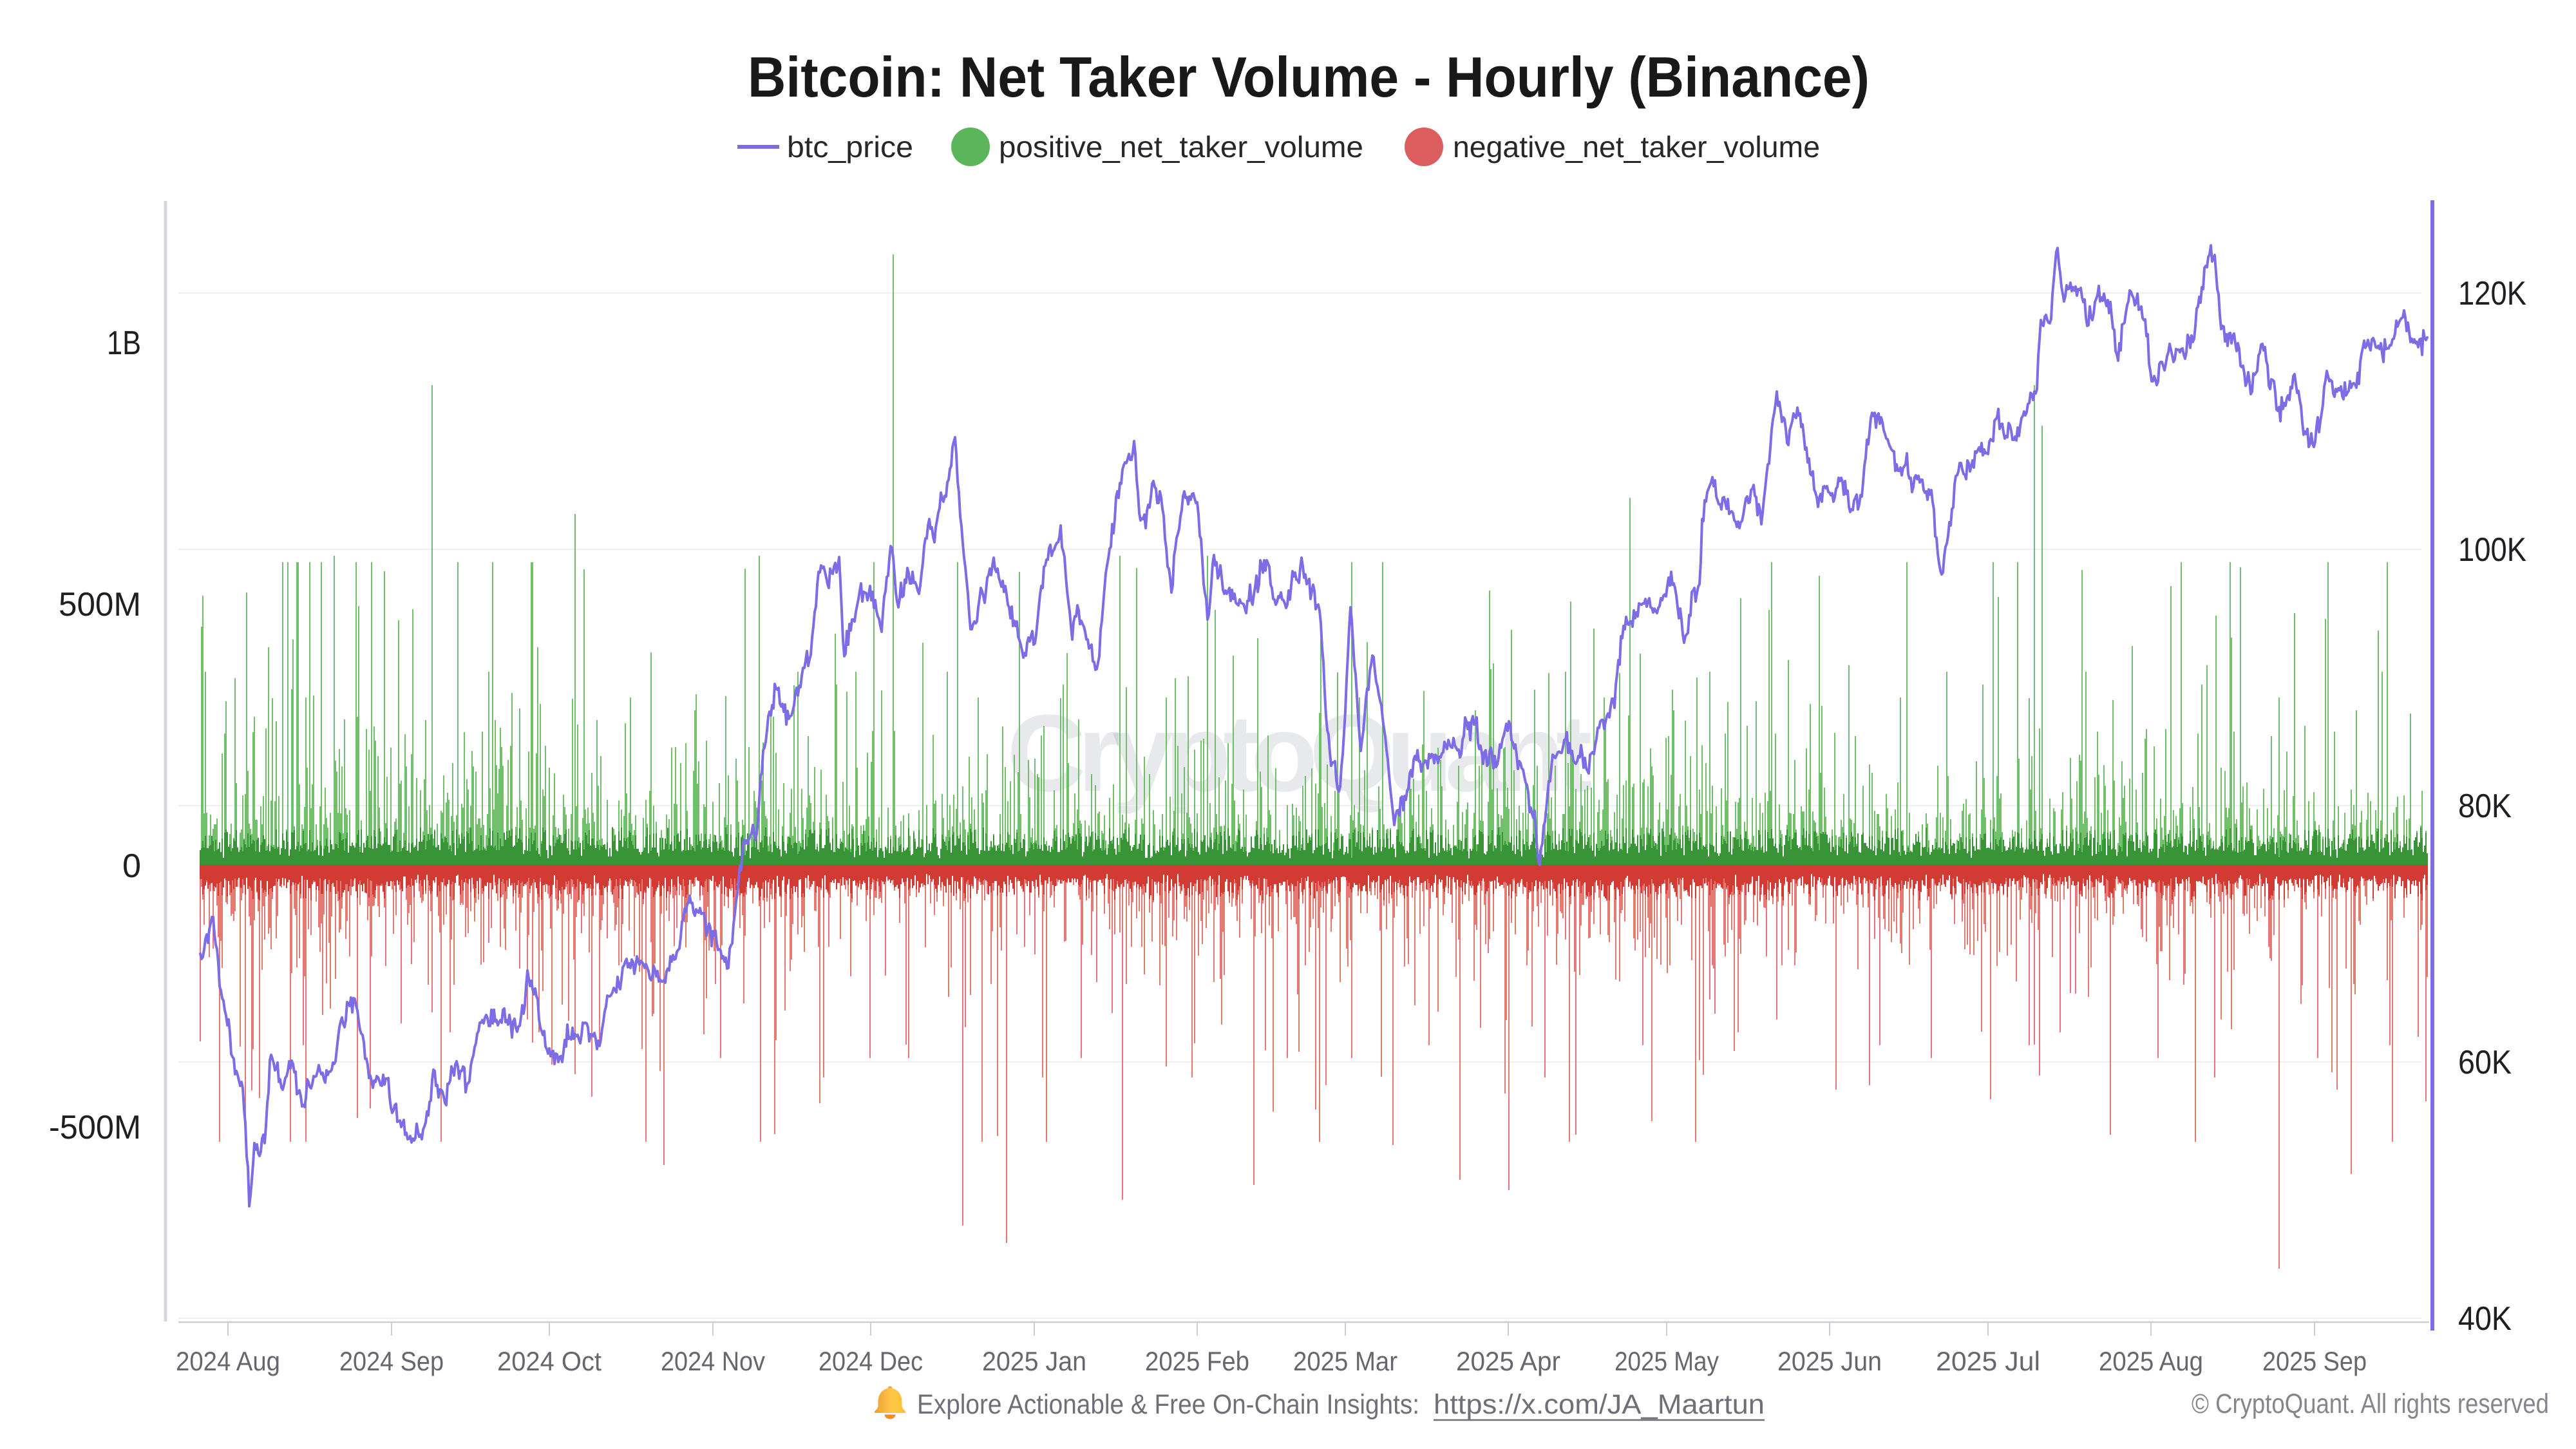 The width and height of the screenshot is (2576, 1449). Describe the element at coordinates (100, 604) in the screenshot. I see `svg-text: 500M` at that location.